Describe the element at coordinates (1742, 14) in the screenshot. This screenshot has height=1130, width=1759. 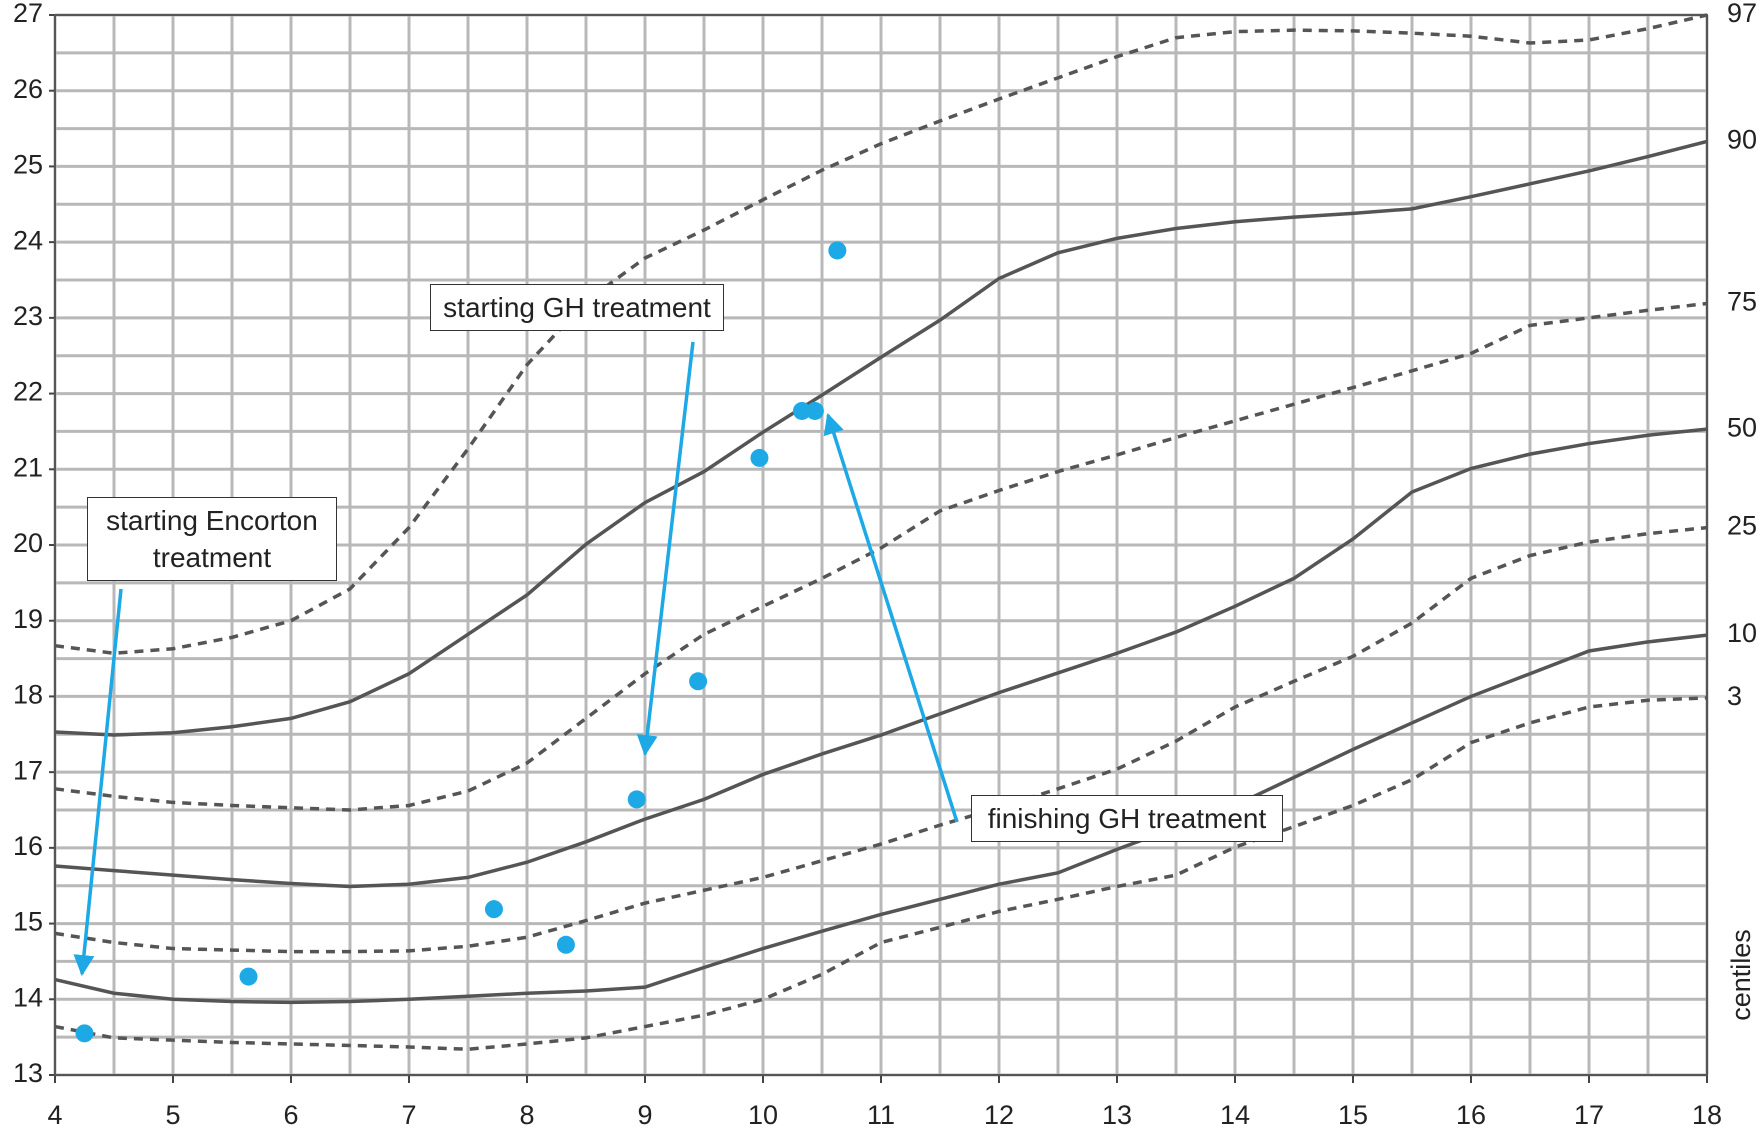
I see `centile-label: 97` at that location.